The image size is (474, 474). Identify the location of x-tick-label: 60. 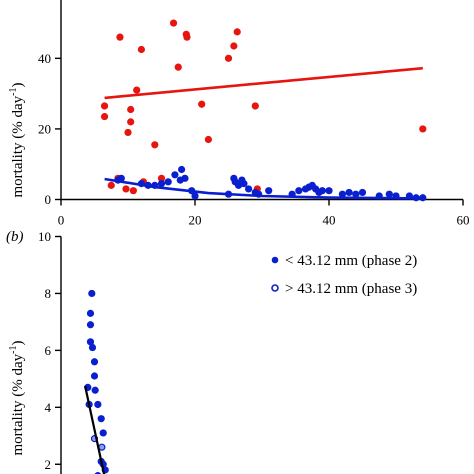
(463, 220).